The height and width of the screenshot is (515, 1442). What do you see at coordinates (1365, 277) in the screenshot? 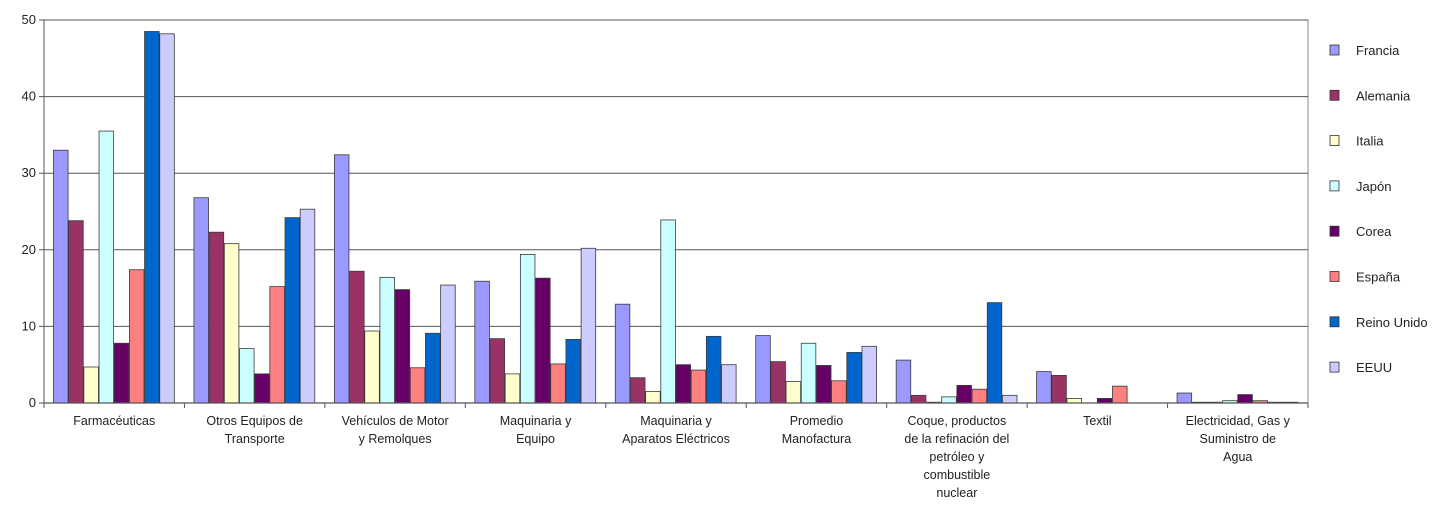
I see `legend-item-espa-a: España` at bounding box center [1365, 277].